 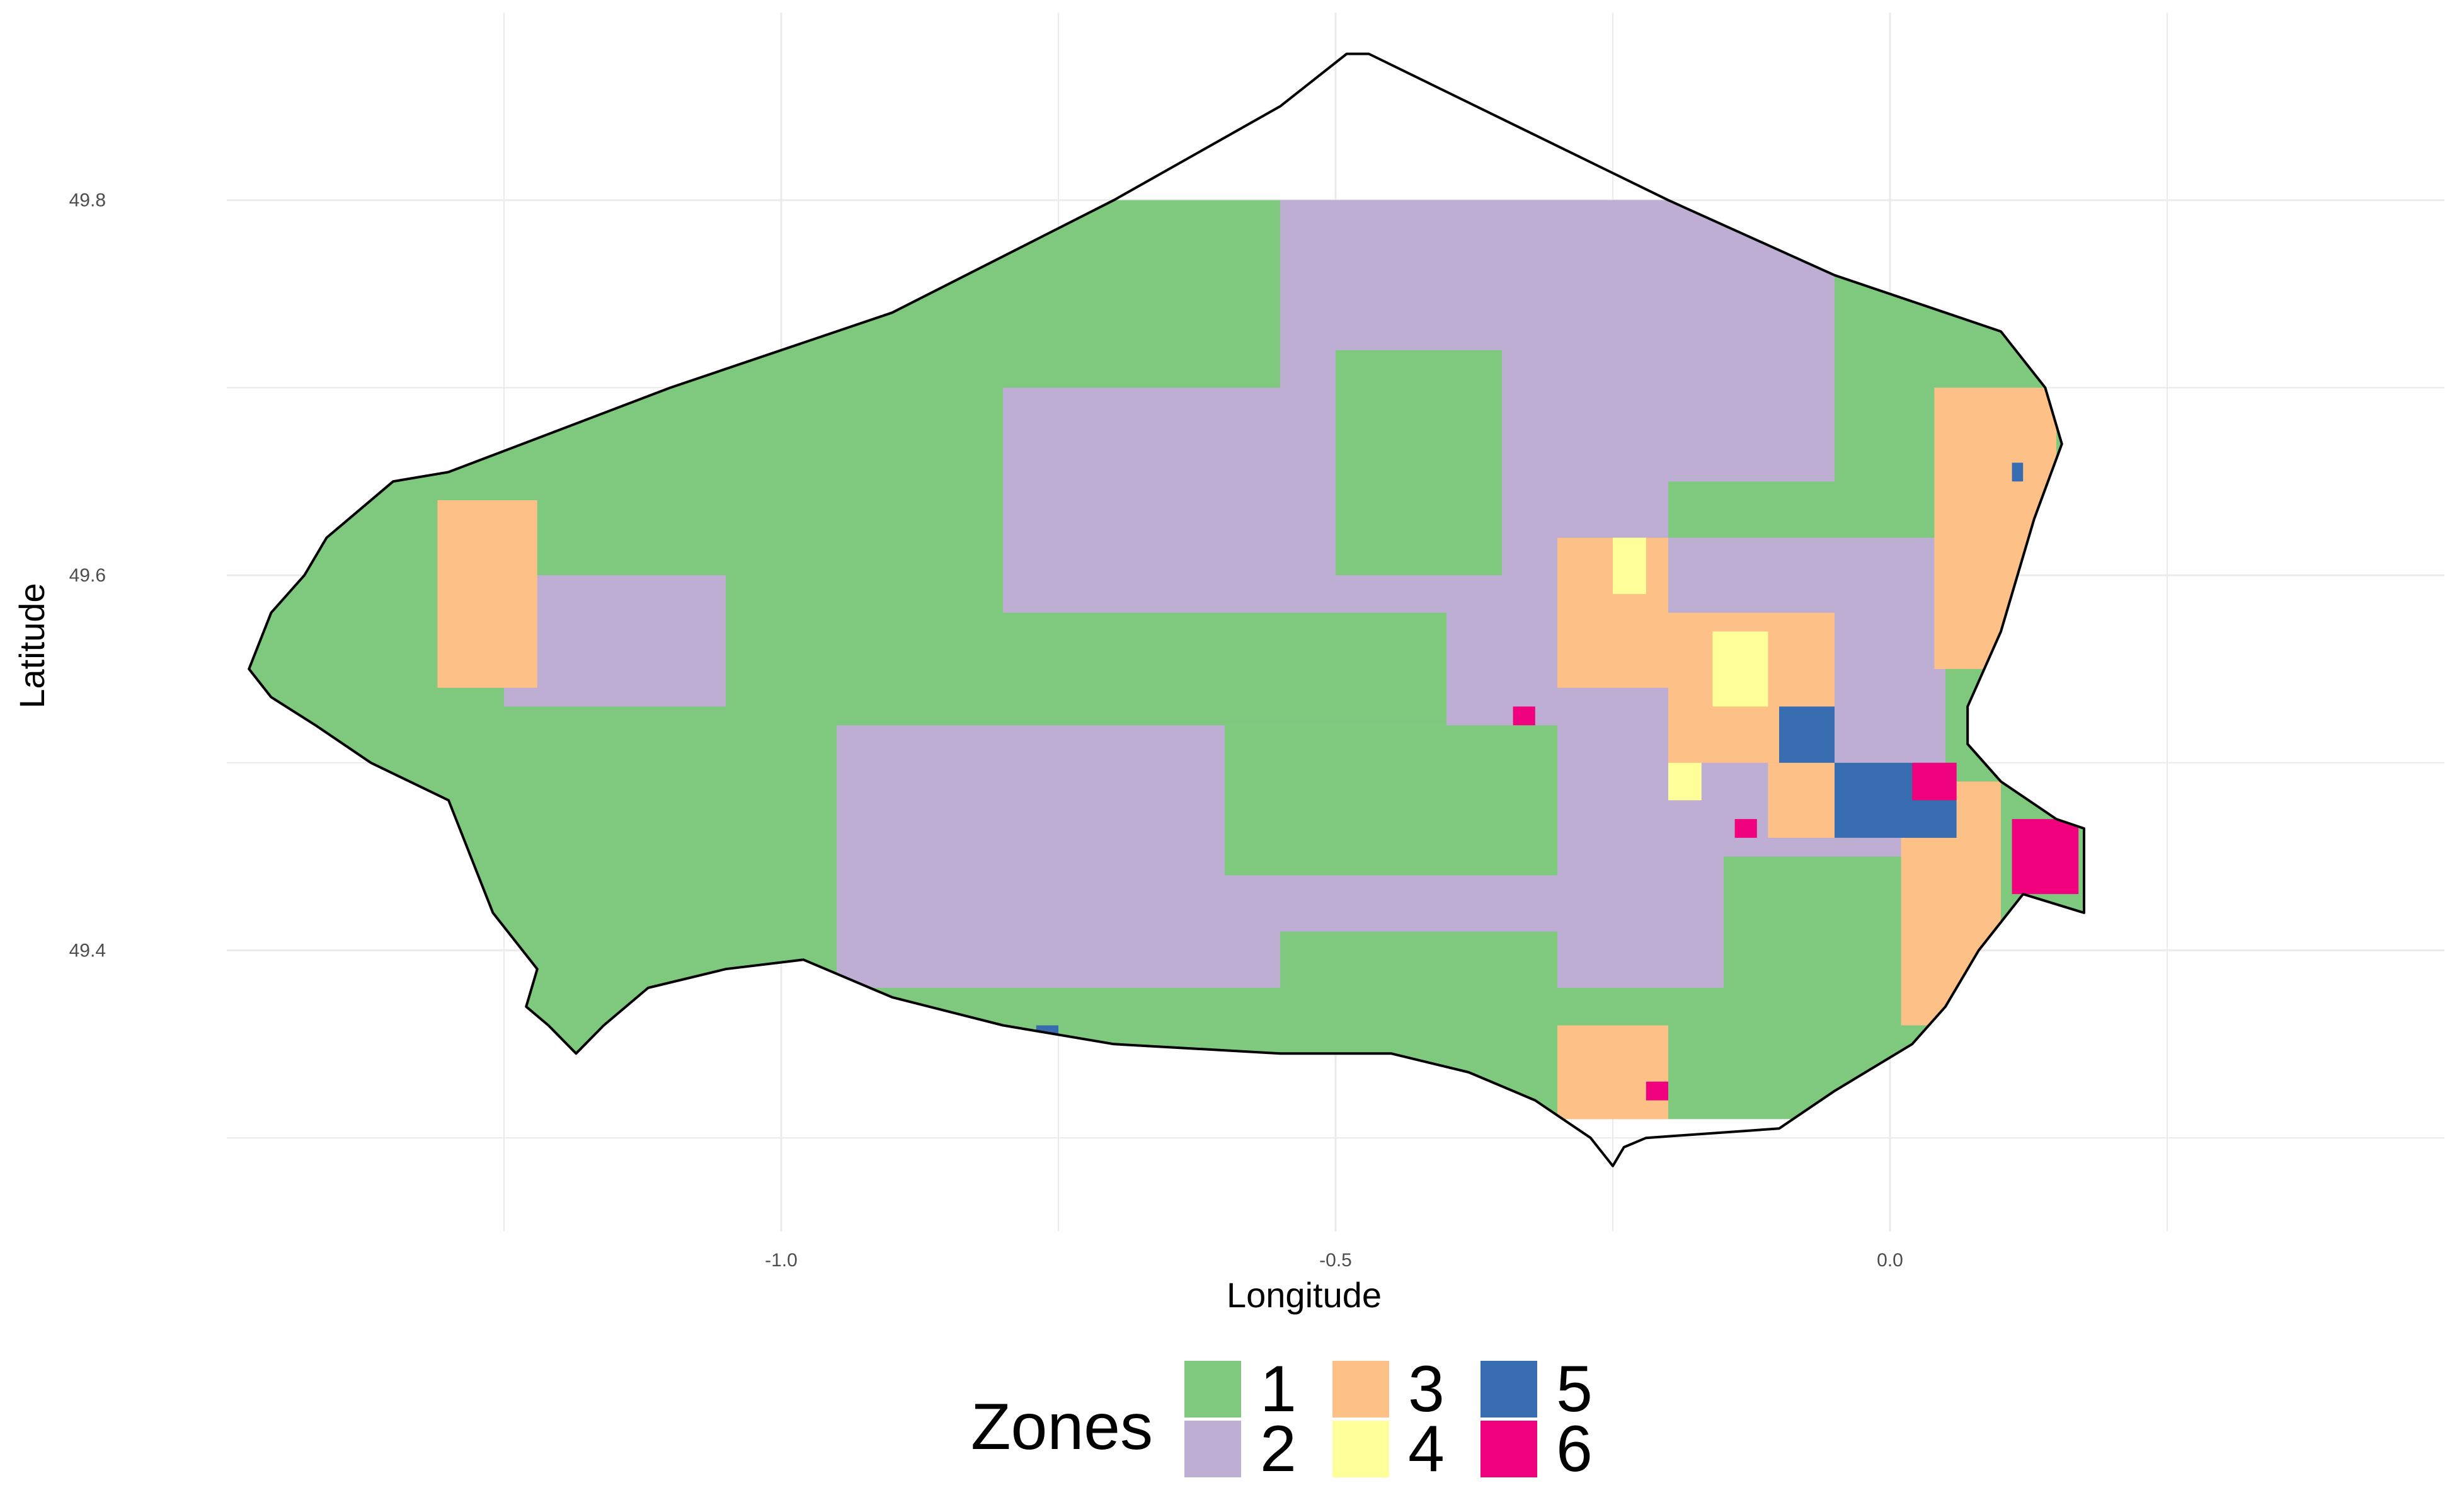 What do you see at coordinates (32, 645) in the screenshot?
I see `y-axis-title: Latitude` at bounding box center [32, 645].